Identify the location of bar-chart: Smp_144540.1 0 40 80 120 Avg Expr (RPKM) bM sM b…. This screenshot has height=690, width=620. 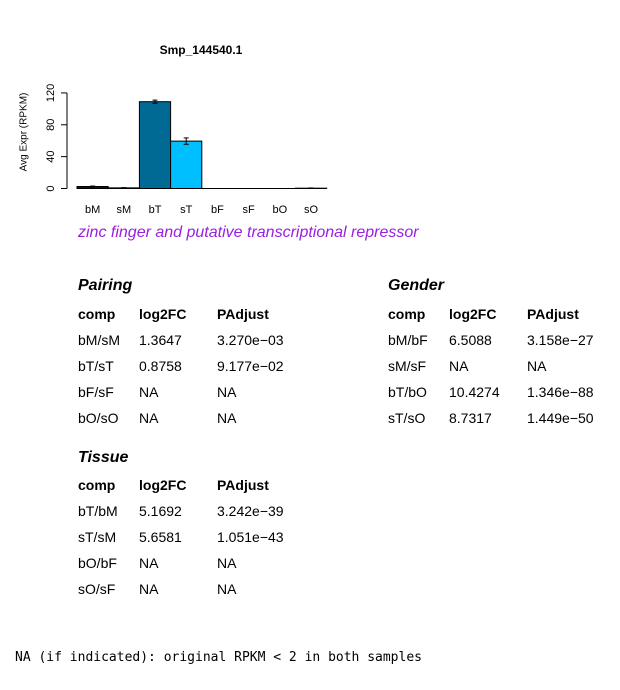
(173, 129).